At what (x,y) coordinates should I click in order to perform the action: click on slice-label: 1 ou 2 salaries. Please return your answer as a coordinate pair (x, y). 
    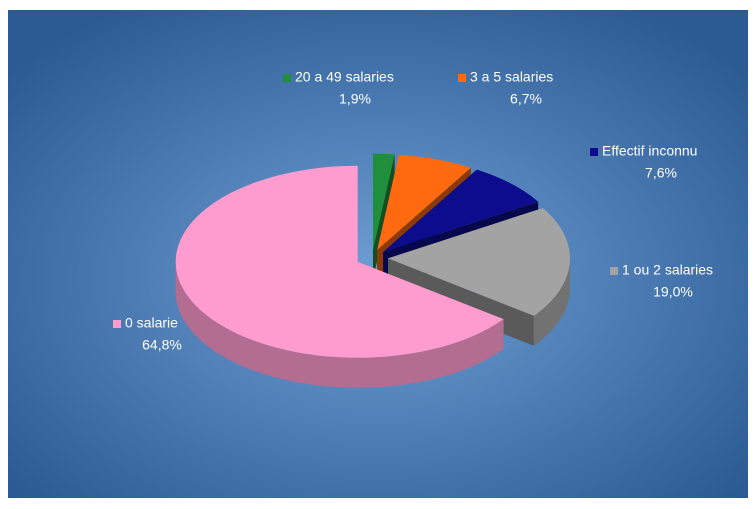
    Looking at the image, I should click on (667, 270).